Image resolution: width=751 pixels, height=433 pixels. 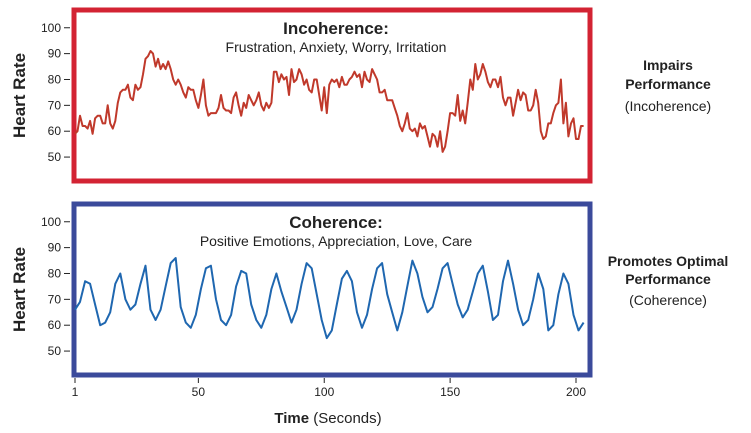 What do you see at coordinates (336, 222) in the screenshot?
I see `panel-title: Coherence:` at bounding box center [336, 222].